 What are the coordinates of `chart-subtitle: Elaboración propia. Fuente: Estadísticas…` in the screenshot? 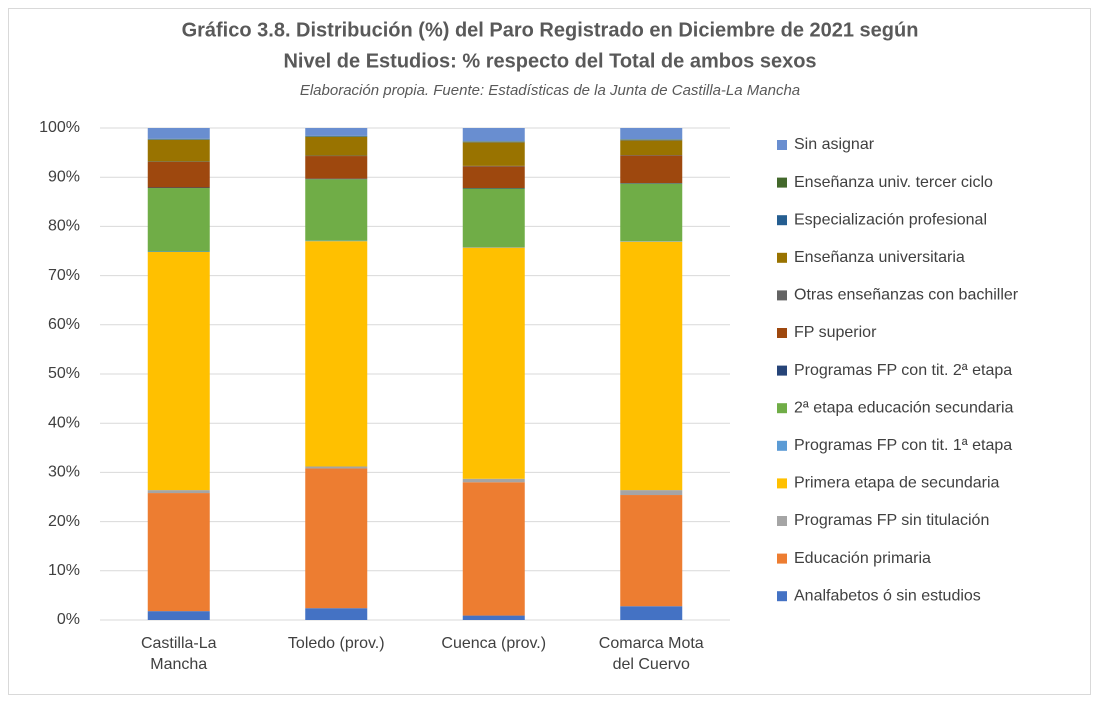 It's located at (550, 90).